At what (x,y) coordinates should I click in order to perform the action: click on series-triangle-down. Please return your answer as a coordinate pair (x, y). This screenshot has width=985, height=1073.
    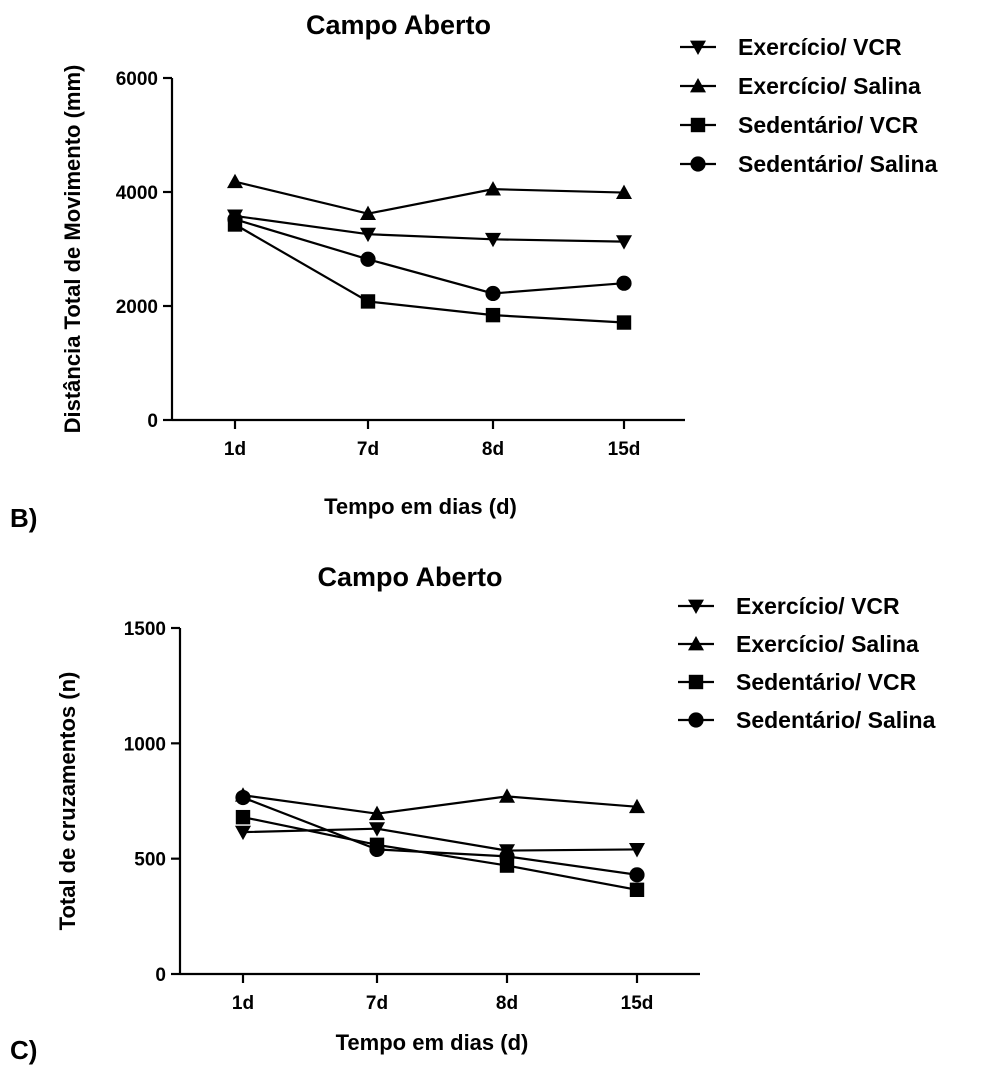
    Looking at the image, I should click on (429, 229).